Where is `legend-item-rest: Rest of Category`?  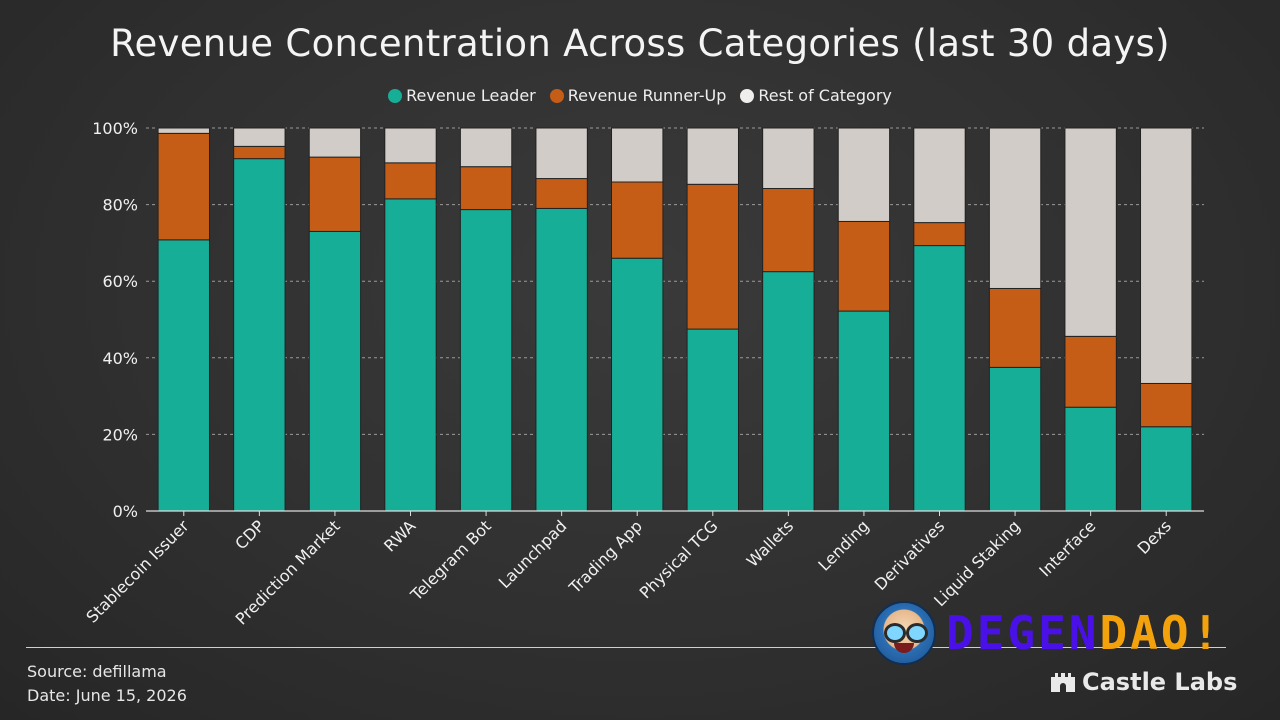
legend-item-rest: Rest of Category is located at coordinates (816, 95).